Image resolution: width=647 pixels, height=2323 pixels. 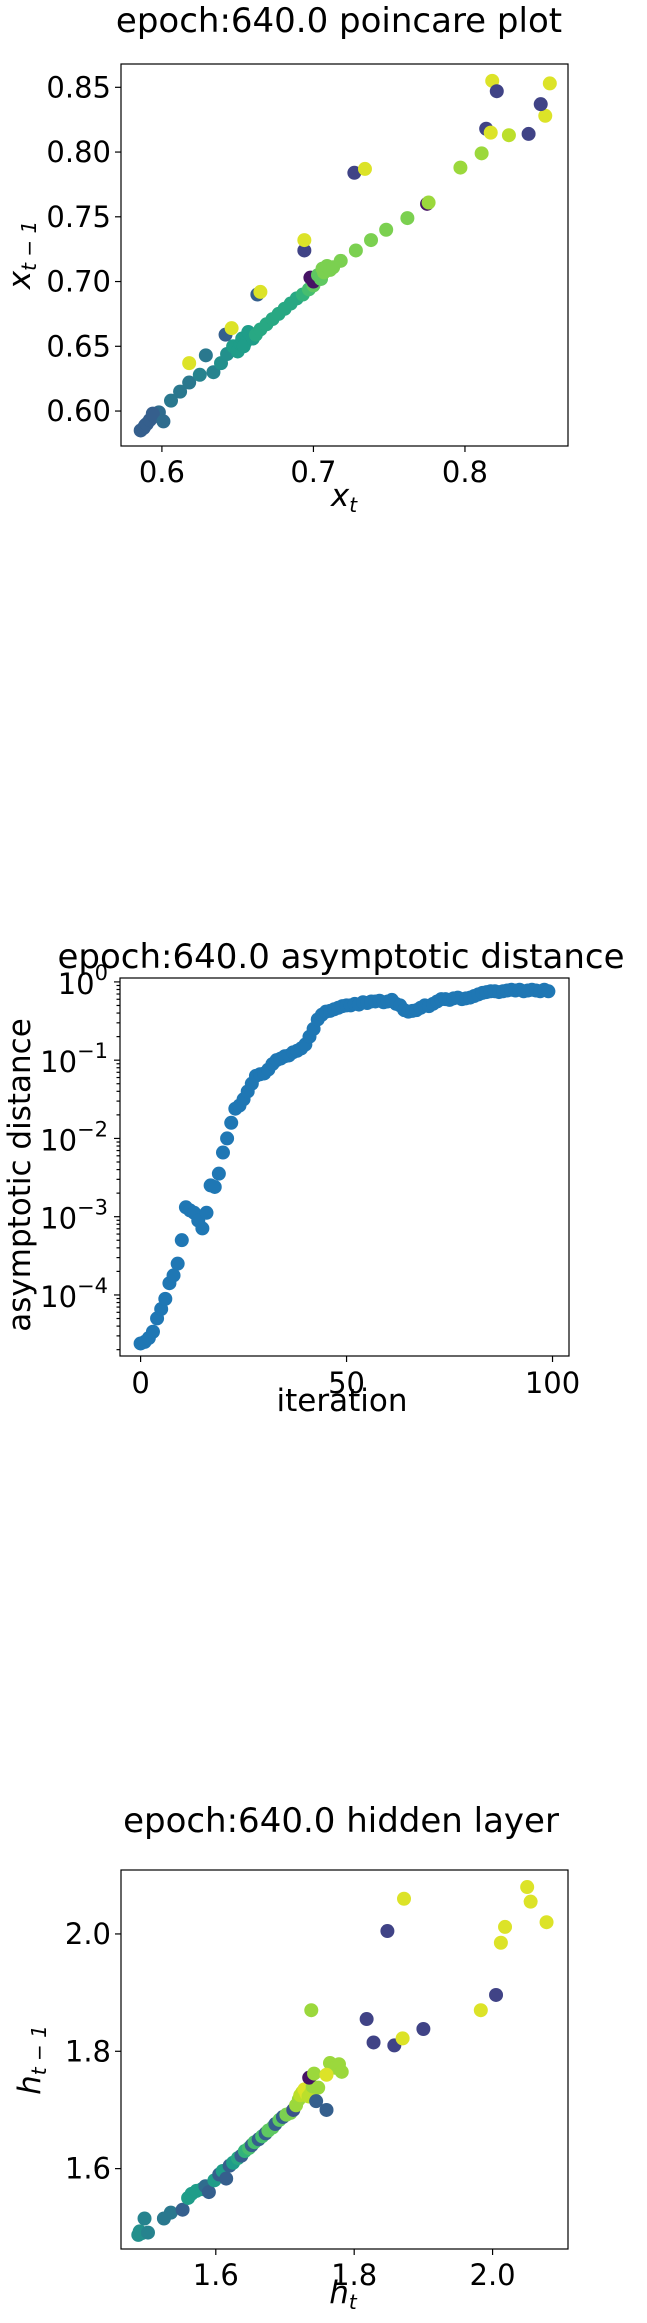 What do you see at coordinates (346, 1383) in the screenshot?
I see `x-tick-label: 50` at bounding box center [346, 1383].